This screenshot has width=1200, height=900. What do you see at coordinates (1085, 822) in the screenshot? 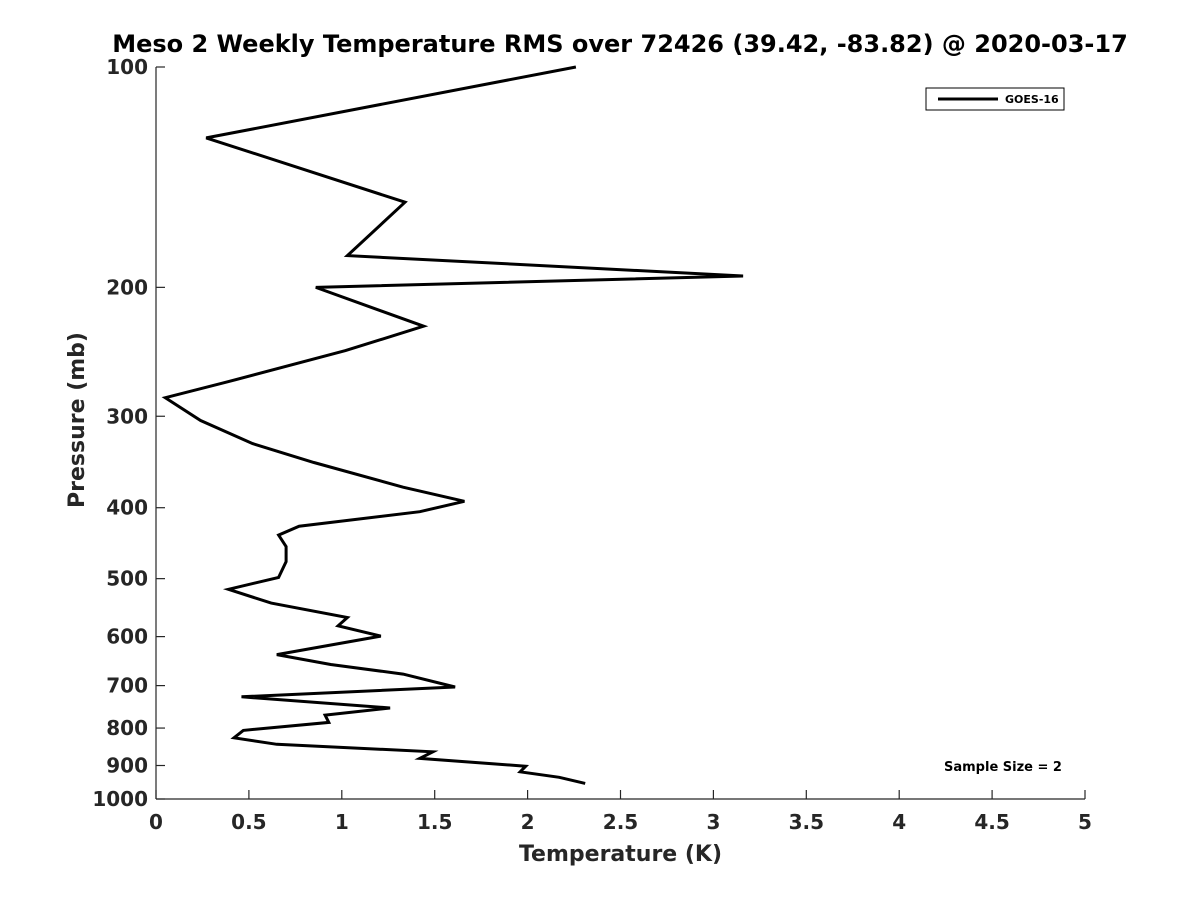
I see `x-tick-label: 5` at bounding box center [1085, 822].